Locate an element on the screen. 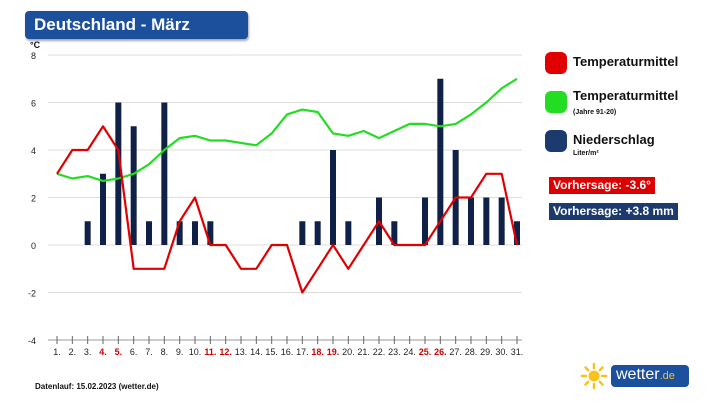 Image resolution: width=717 pixels, height=403 pixels. x-tick-label: 17. is located at coordinates (302, 352).